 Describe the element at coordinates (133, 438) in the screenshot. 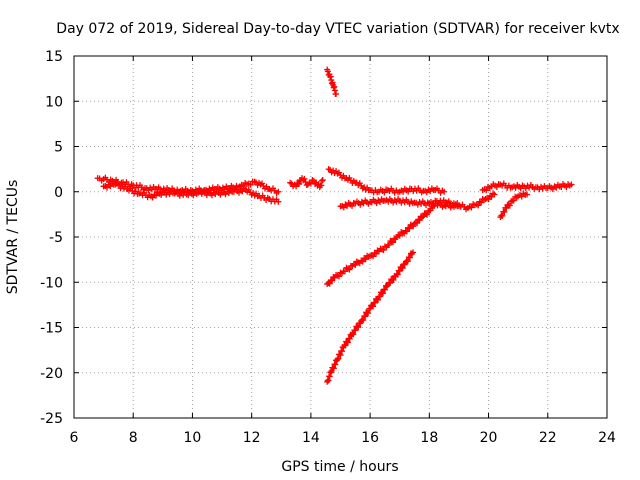

I see `x-tick-label: 8` at that location.